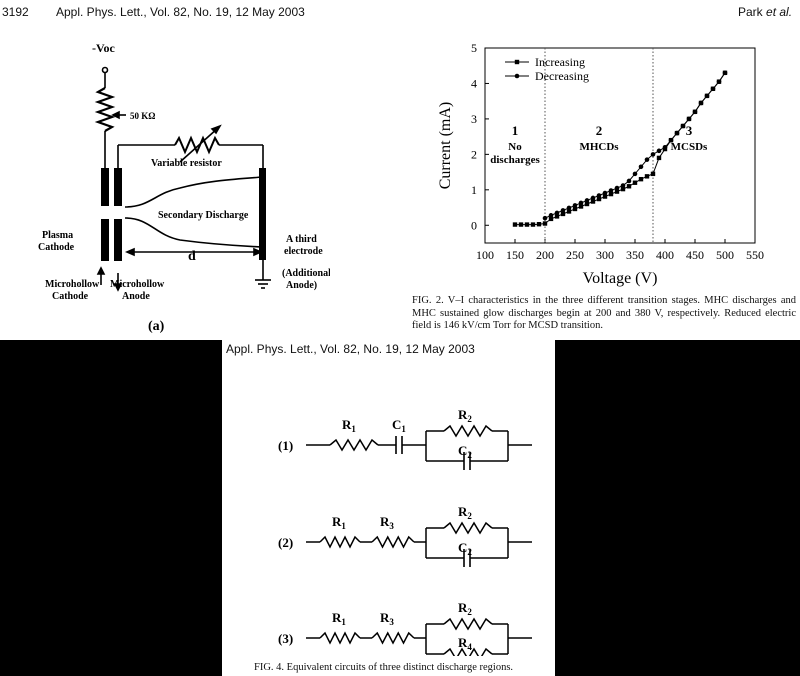 The width and height of the screenshot is (800, 676). Describe the element at coordinates (725, 255) in the screenshot. I see `x-tick-label: 500` at that location.